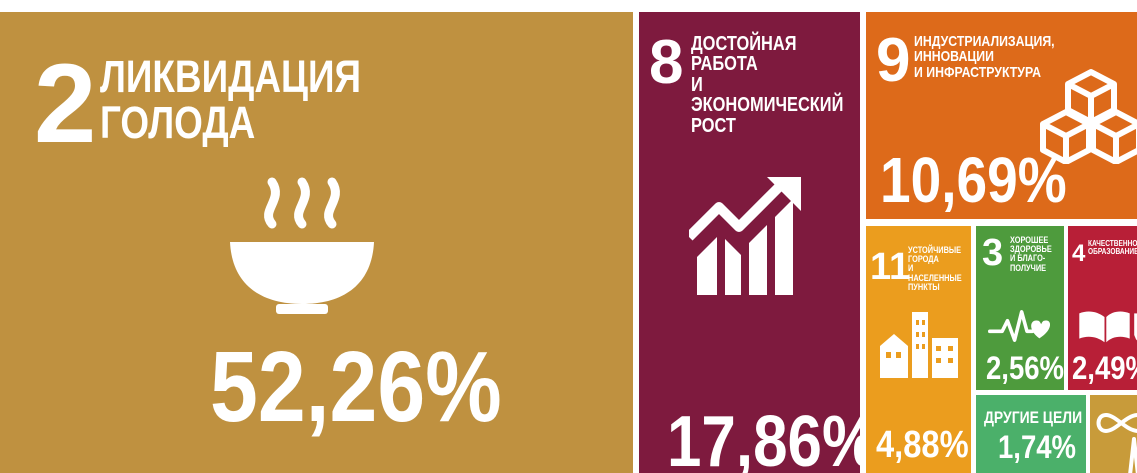  I want to click on goal-number: 4, so click(1079, 253).